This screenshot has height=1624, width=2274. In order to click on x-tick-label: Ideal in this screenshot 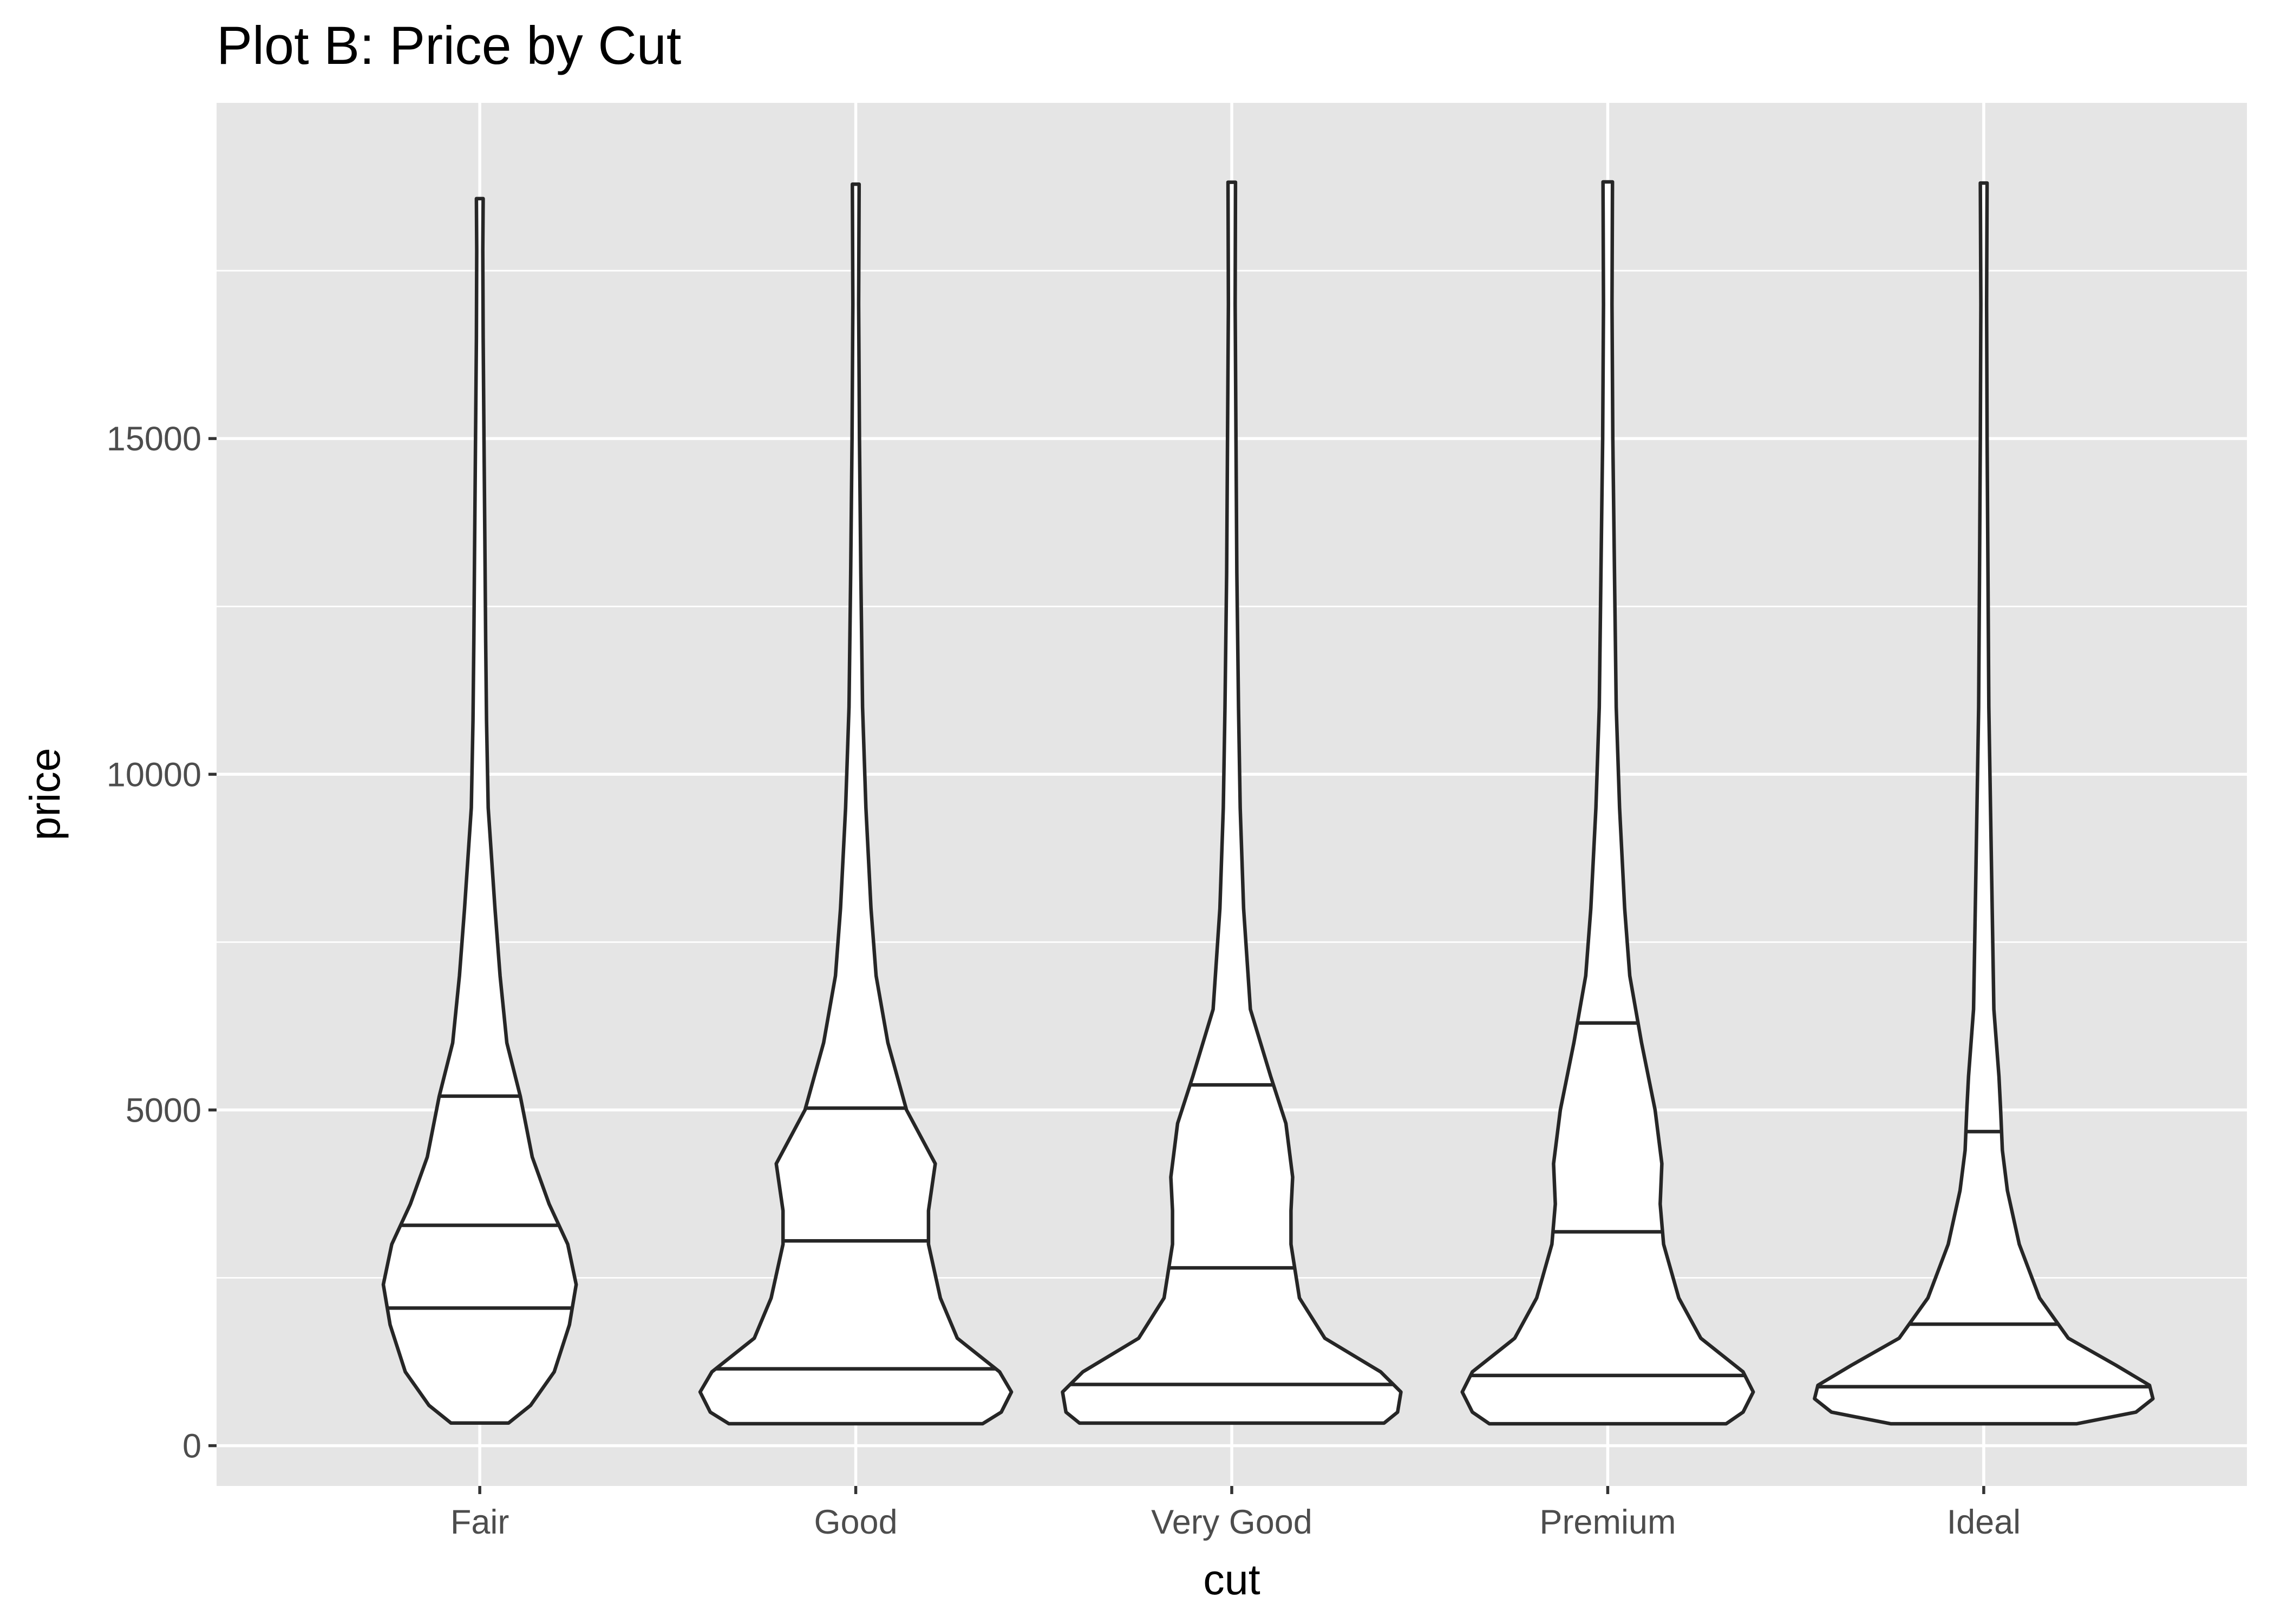, I will do `click(1984, 1522)`.